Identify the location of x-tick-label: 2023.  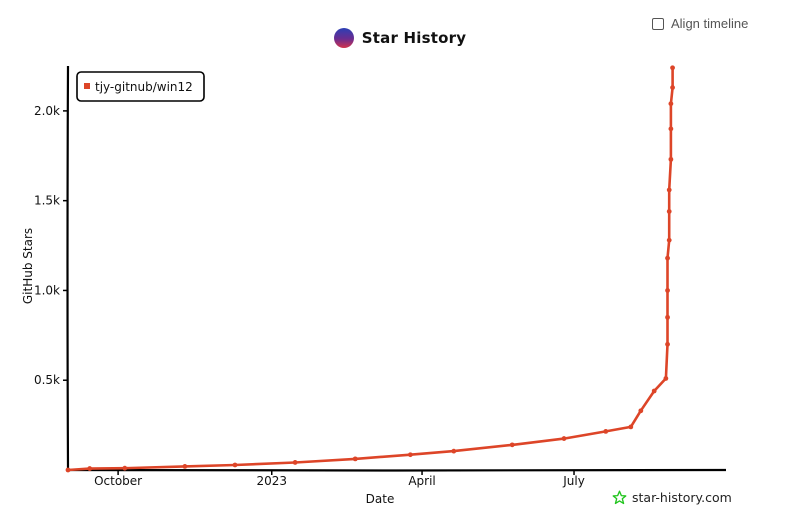
(271, 481).